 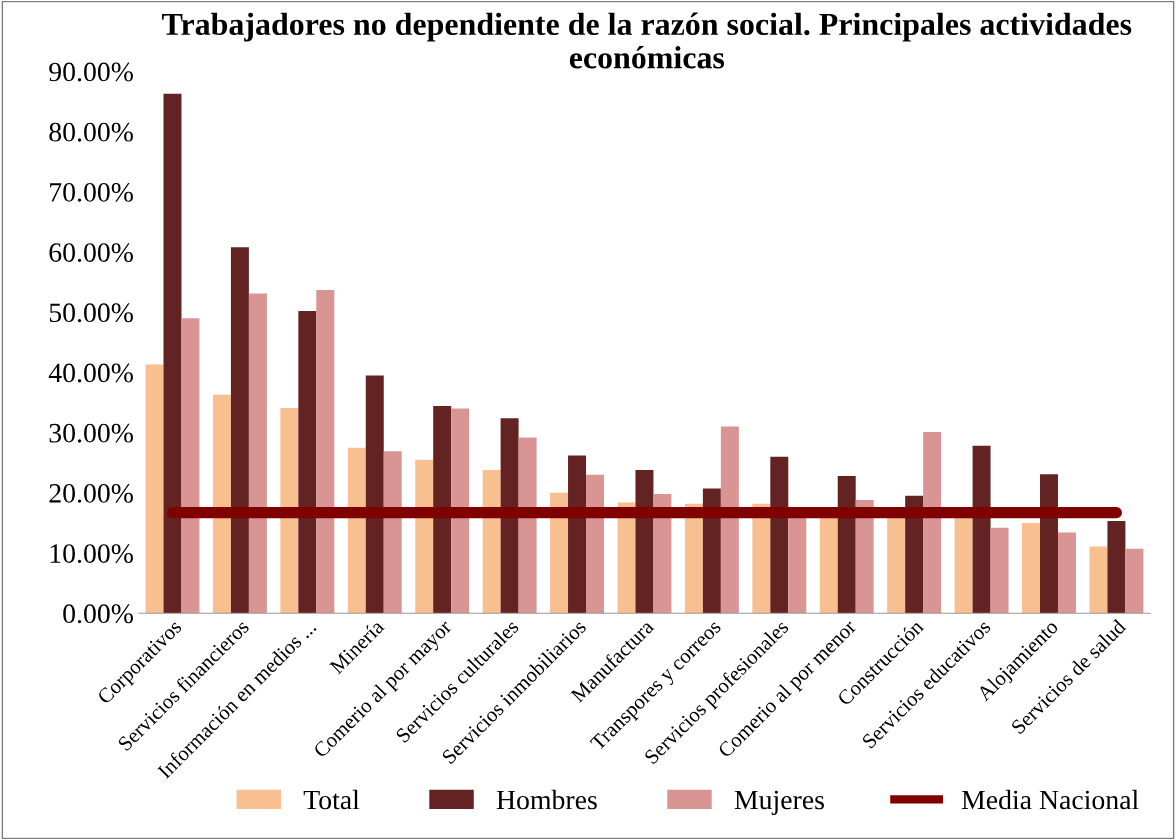 What do you see at coordinates (91, 554) in the screenshot?
I see `y-tick-label: 10.00%` at bounding box center [91, 554].